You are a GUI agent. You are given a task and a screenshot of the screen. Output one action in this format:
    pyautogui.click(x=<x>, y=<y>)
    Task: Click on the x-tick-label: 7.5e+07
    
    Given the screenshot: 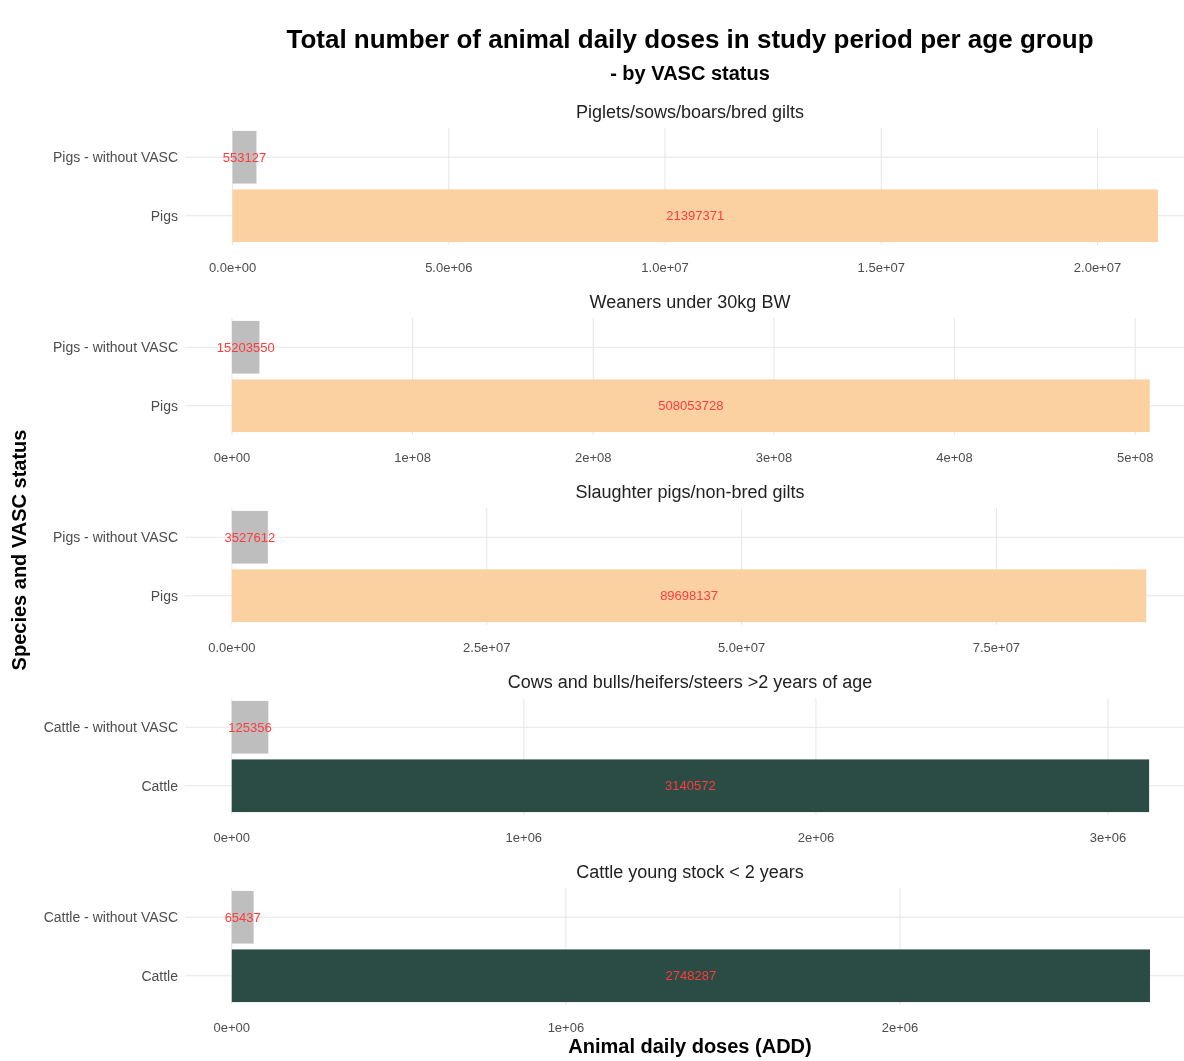 What is the action you would take?
    pyautogui.click(x=996, y=647)
    